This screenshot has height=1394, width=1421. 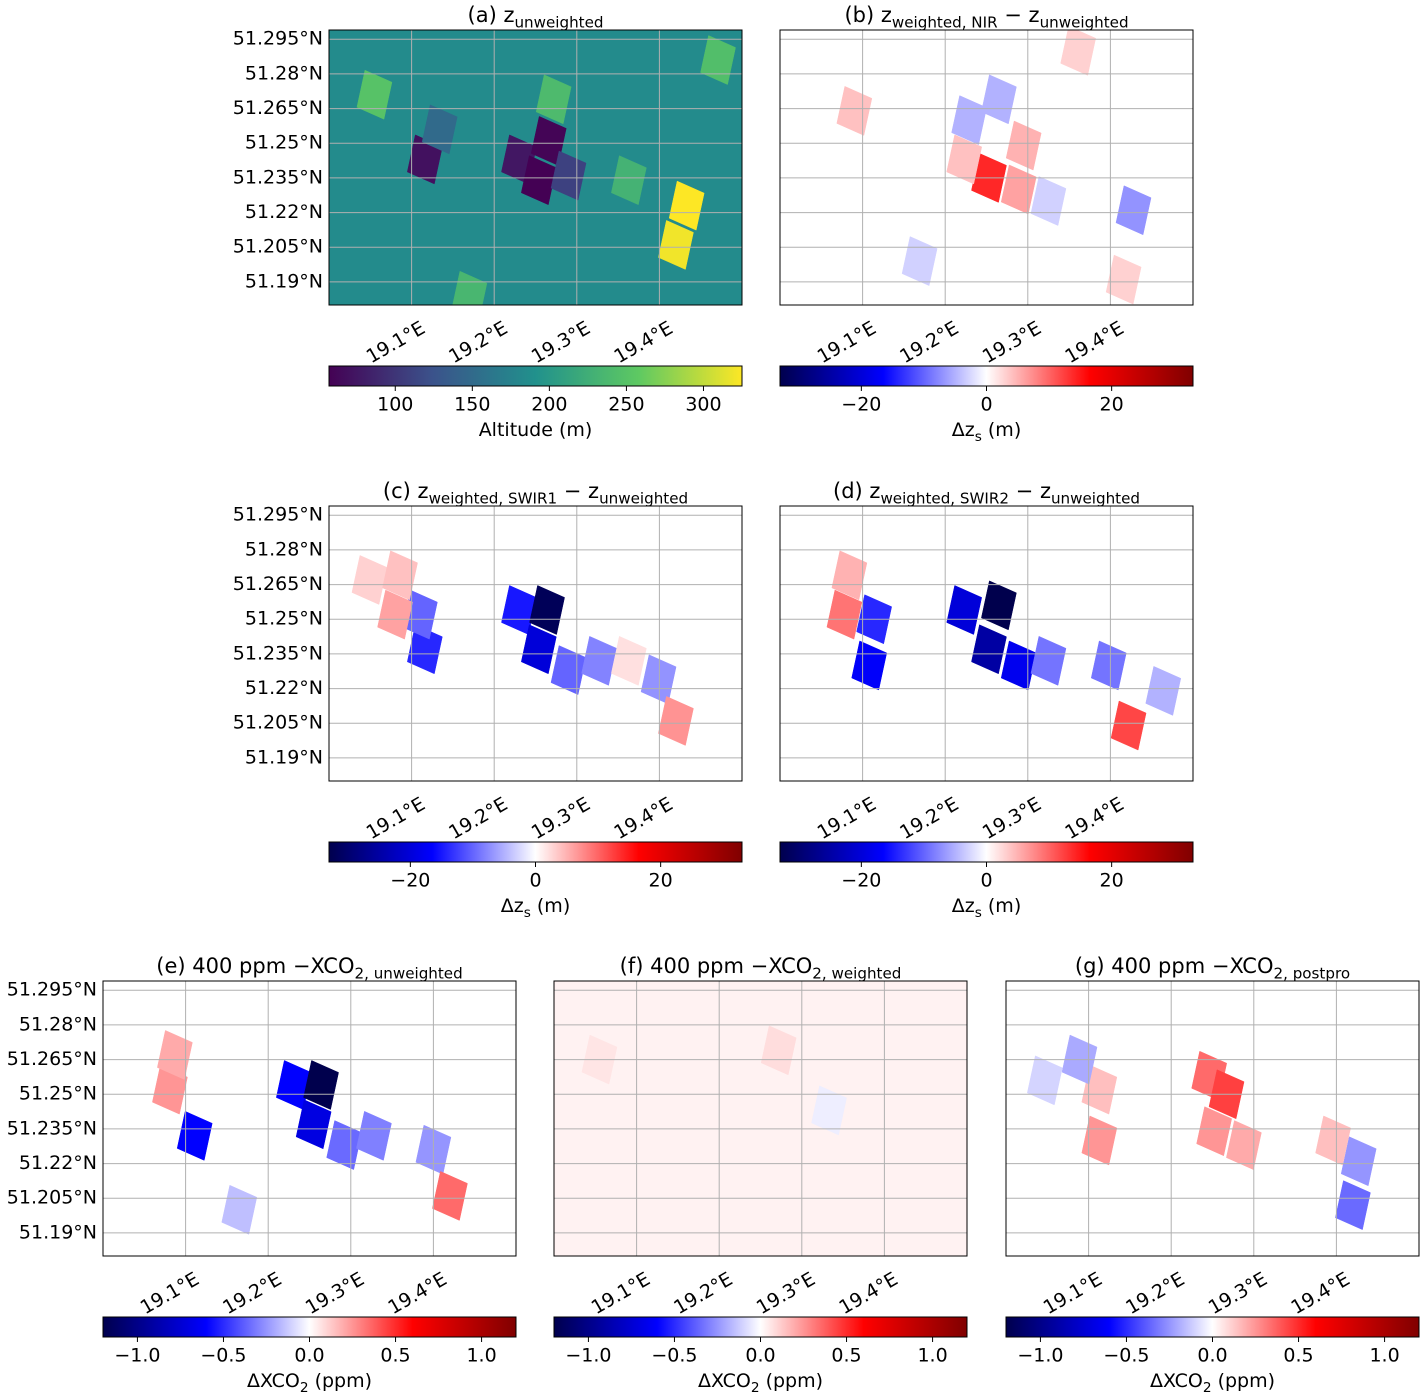 What do you see at coordinates (536, 430) in the screenshot?
I see `colorbar-label: Altitude (m)` at bounding box center [536, 430].